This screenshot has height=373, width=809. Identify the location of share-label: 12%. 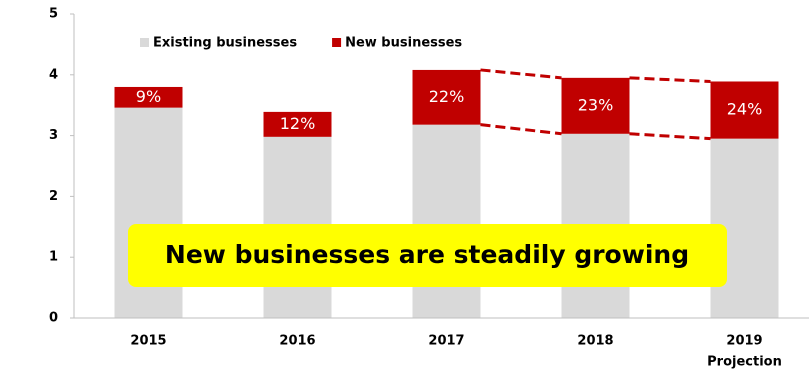
(298, 123).